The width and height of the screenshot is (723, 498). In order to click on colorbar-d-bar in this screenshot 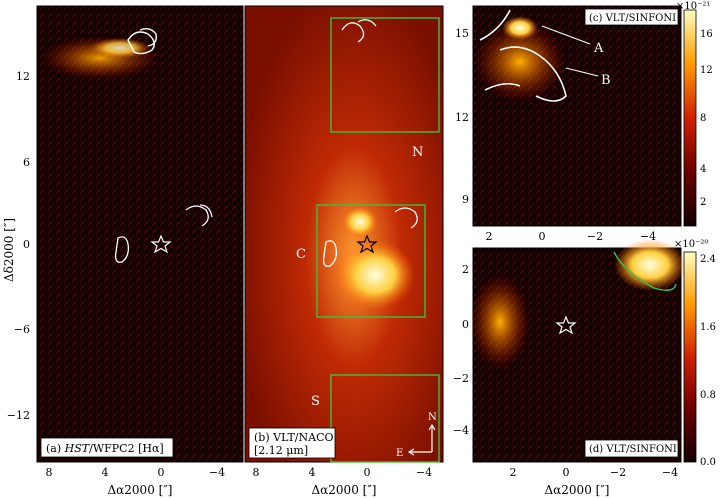, I will do `click(690, 357)`.